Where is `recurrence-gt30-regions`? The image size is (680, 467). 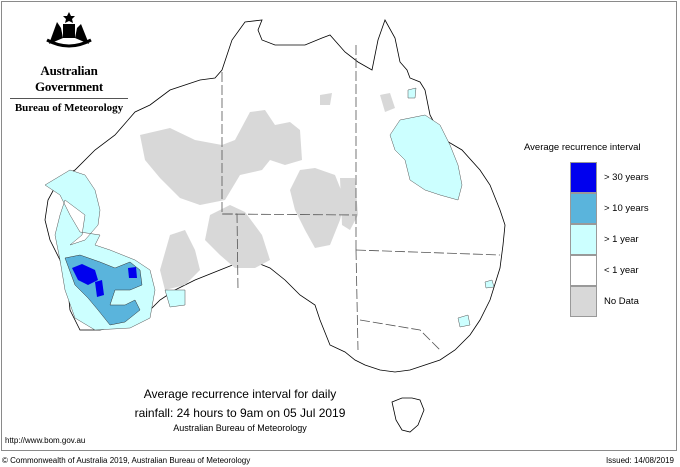 recurrence-gt30-regions is located at coordinates (104, 280).